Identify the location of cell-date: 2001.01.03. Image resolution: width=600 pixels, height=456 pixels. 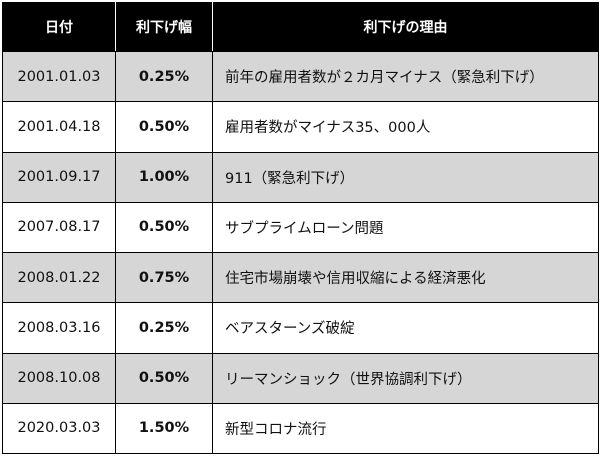
(59, 76).